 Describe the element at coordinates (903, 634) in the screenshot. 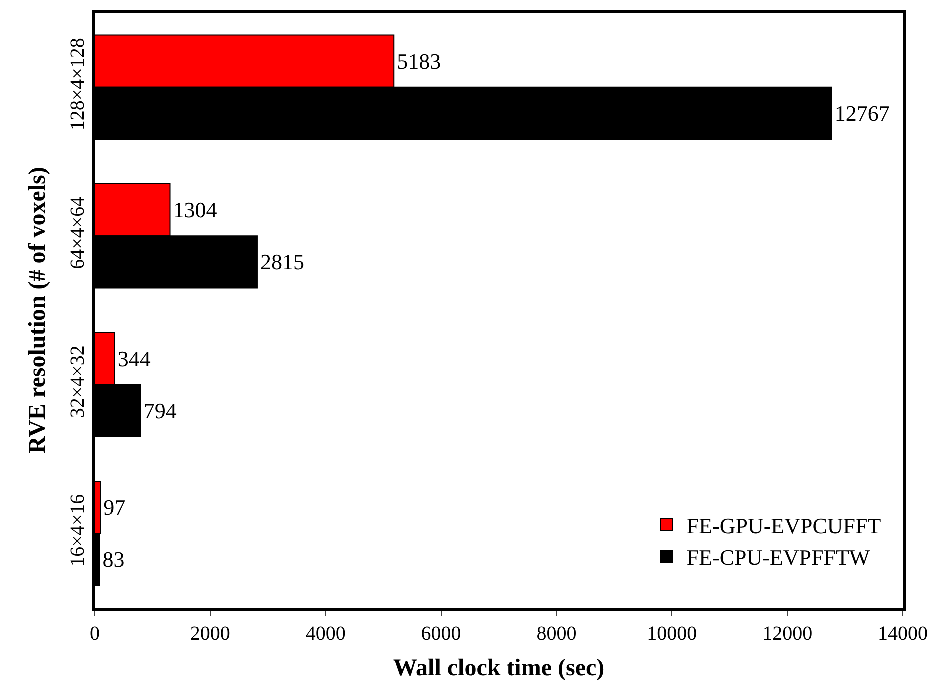

I see `x-tick-label: 14000` at that location.